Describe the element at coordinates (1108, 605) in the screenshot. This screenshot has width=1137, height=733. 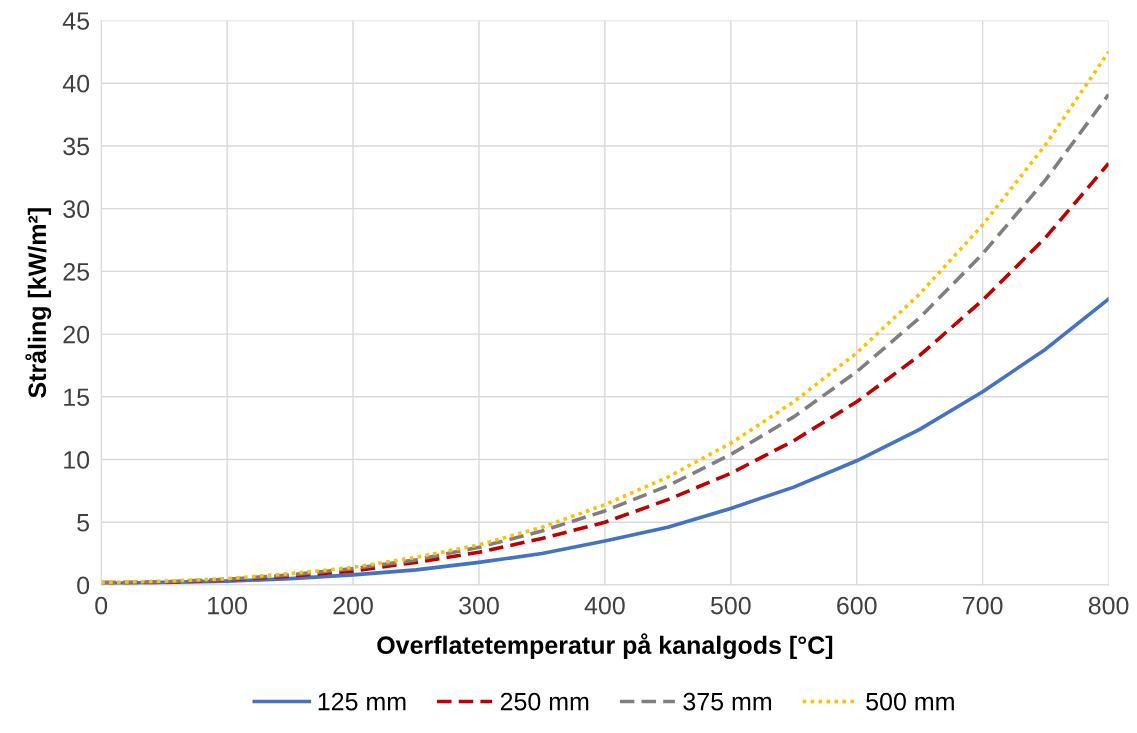
I see `x-tick-label: 800` at that location.